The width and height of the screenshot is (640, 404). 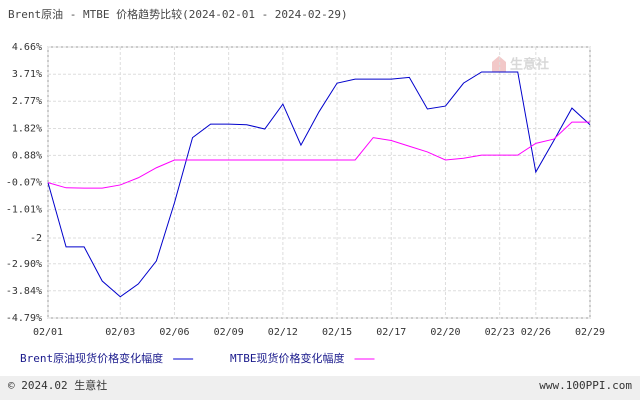 What do you see at coordinates (337, 332) in the screenshot?
I see `x-tick-label: 02/15` at bounding box center [337, 332].